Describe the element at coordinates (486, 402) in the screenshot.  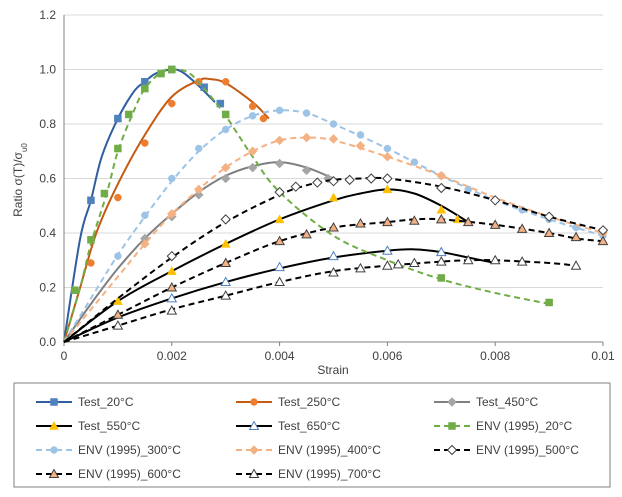
I see `legend-item-test-450-c: Test_450°C` at that location.